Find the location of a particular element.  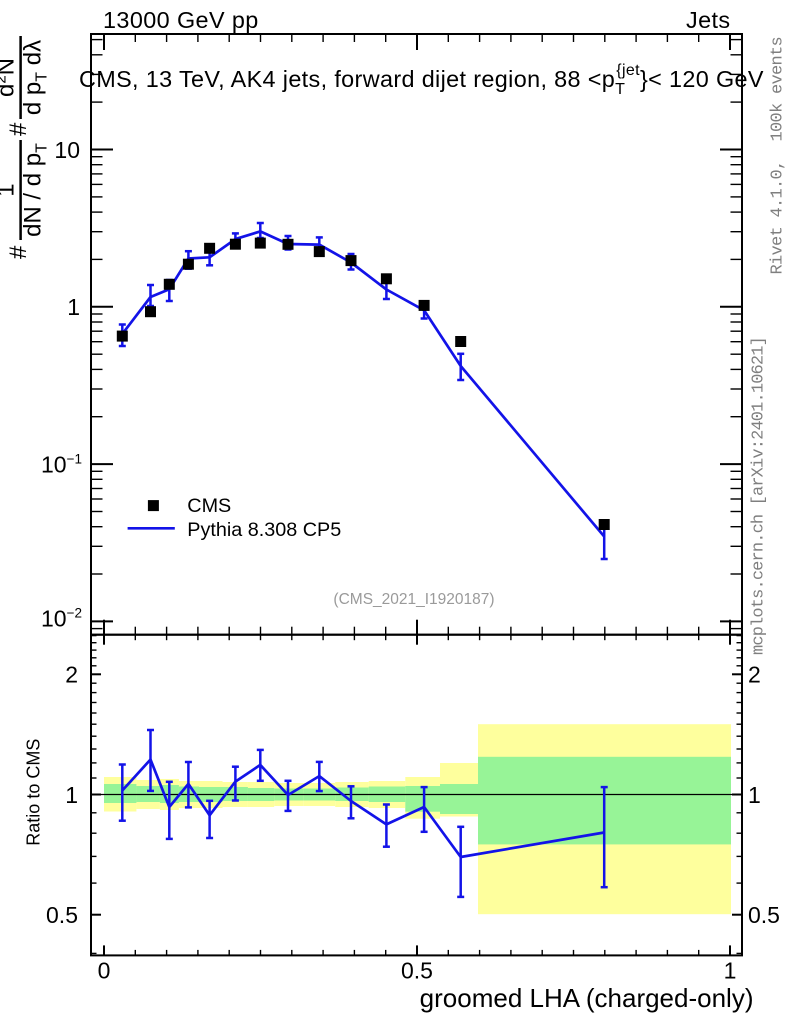

svg-text: (CMS_2021_I1920187) is located at coordinates (413, 599).